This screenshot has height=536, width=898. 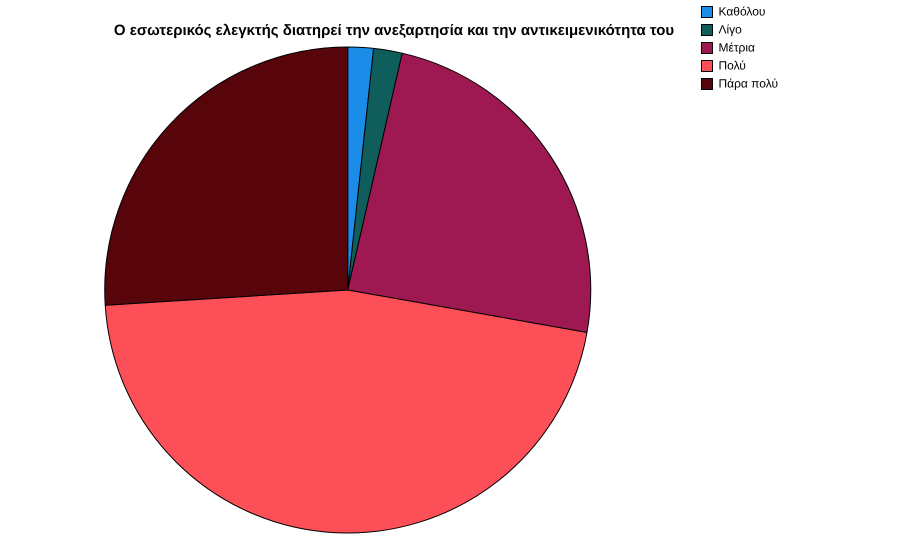 What do you see at coordinates (742, 11) in the screenshot?
I see `legend-label: Καθόλου` at bounding box center [742, 11].